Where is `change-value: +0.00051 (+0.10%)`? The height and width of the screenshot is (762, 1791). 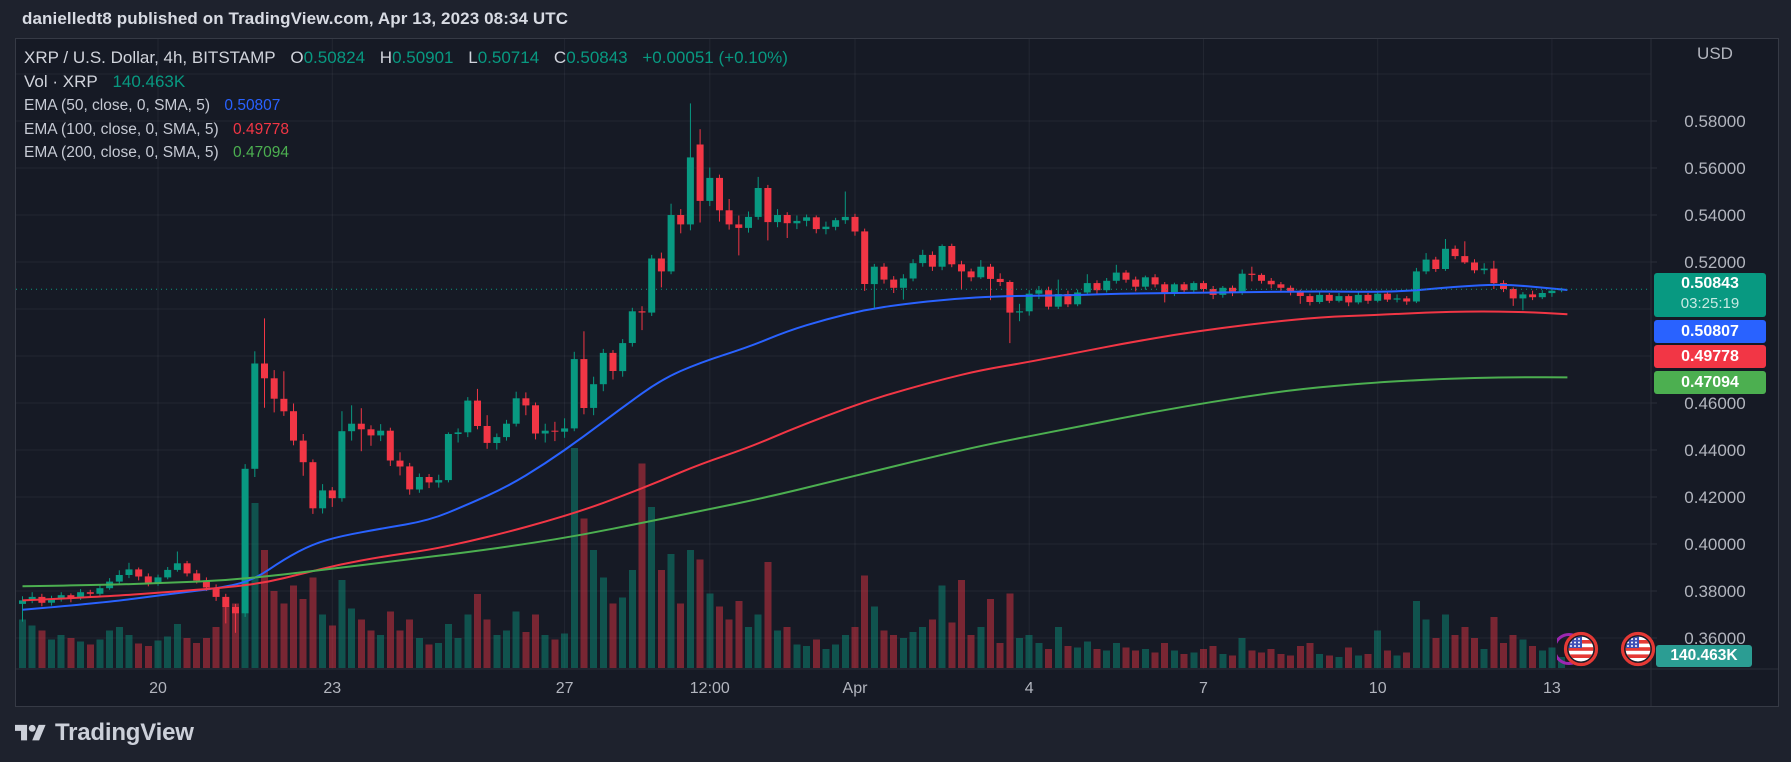 change-value: +0.00051 (+0.10%) is located at coordinates (715, 57).